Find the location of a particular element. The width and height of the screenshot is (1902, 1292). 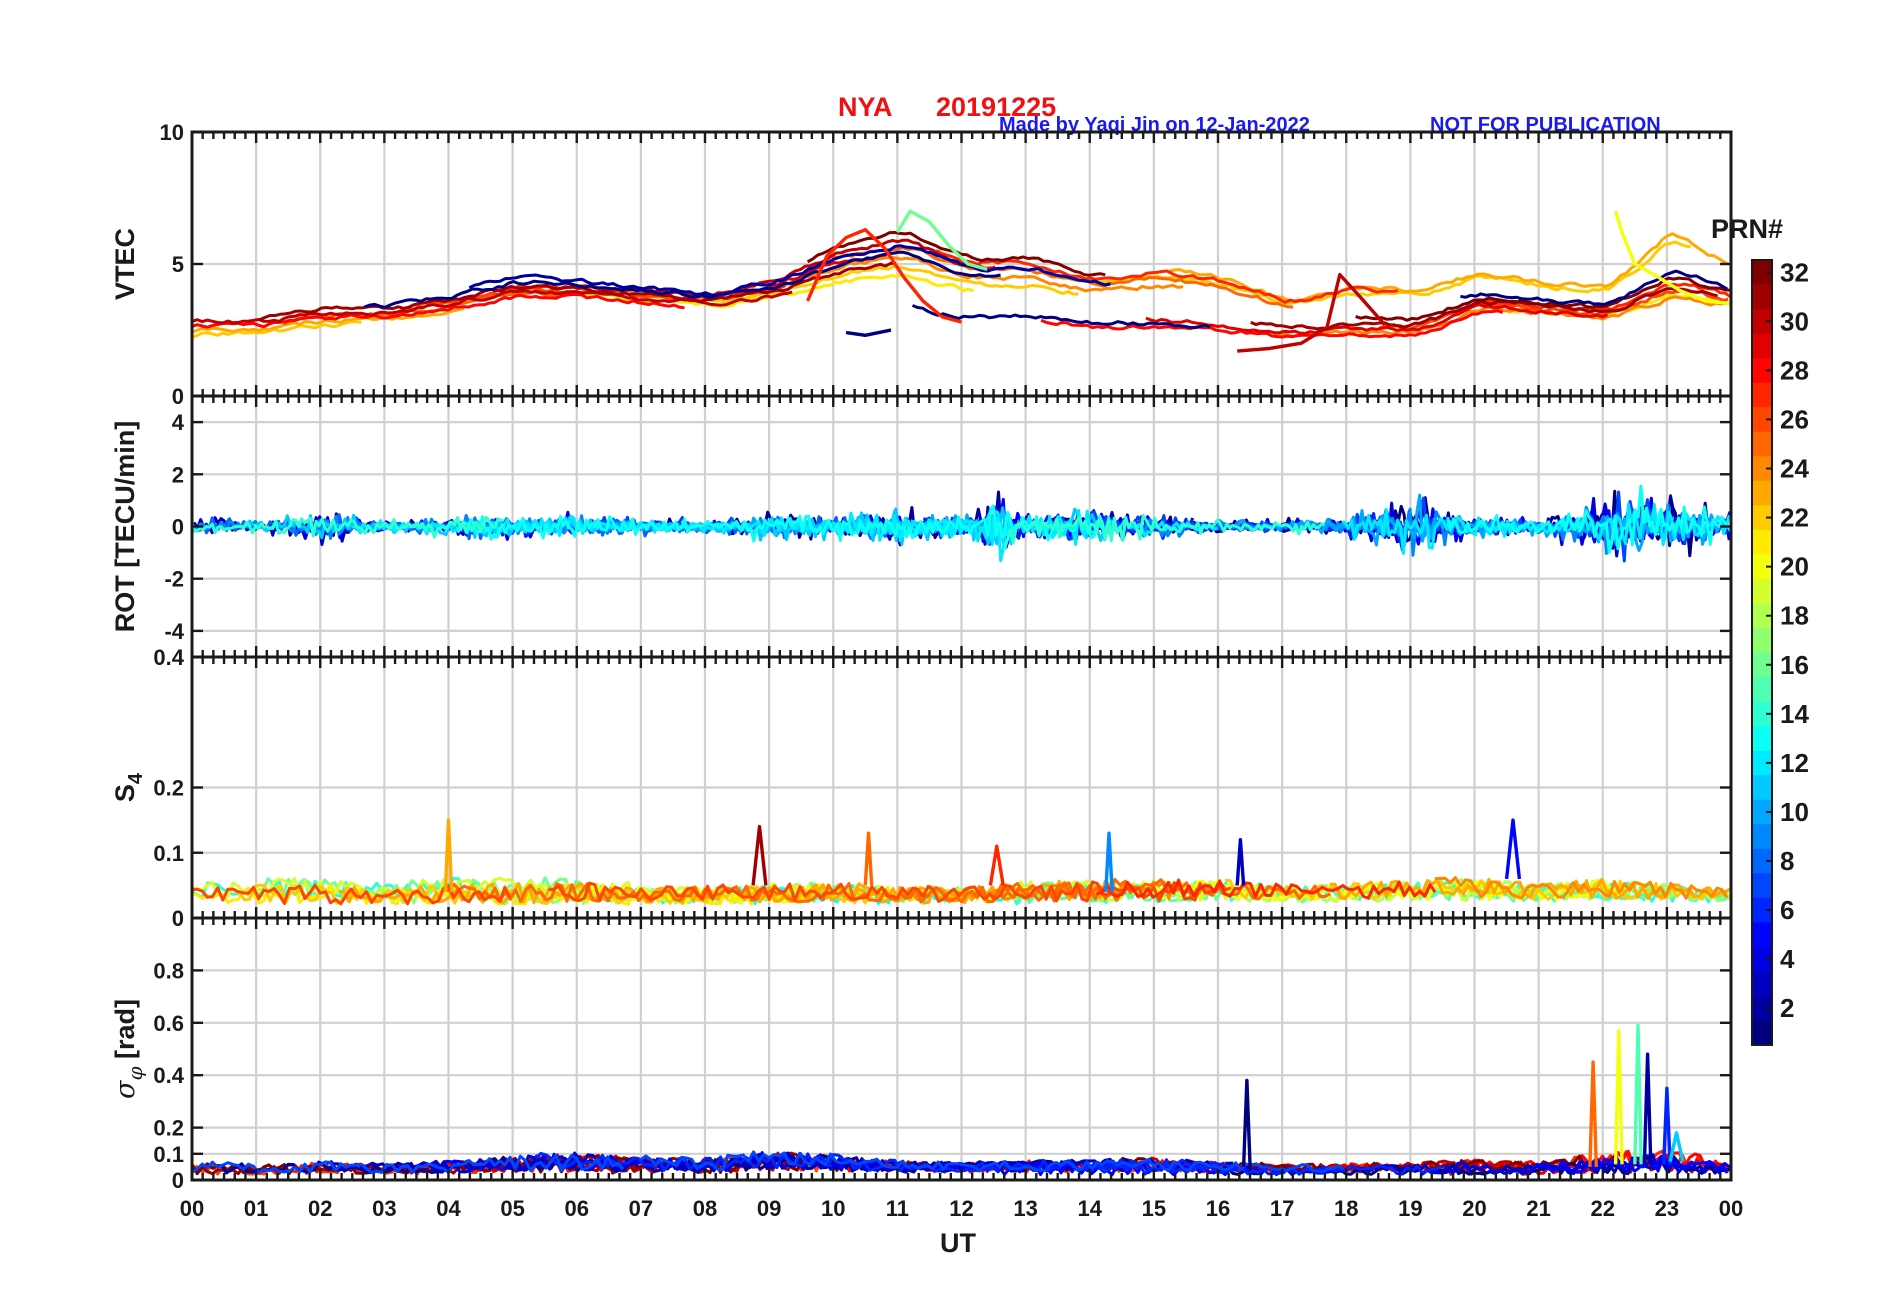

title-date: 20191225 is located at coordinates (996, 107).